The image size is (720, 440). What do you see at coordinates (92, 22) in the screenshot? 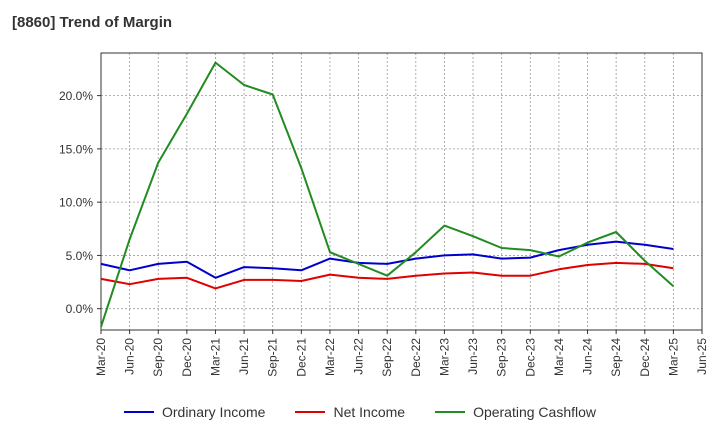
I see `chart-title: [8860] Trend of Margin` at bounding box center [92, 22].